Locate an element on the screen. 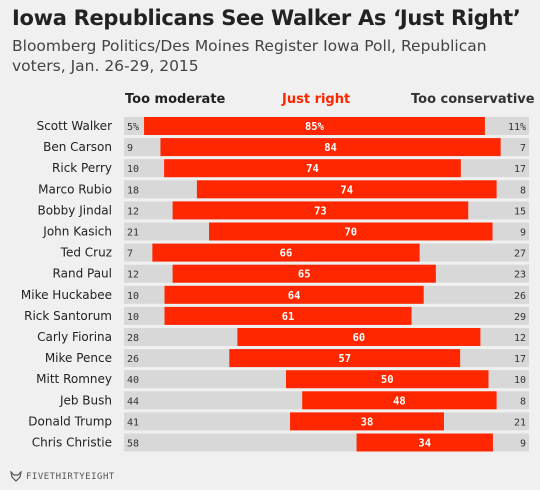  candidate-label: Rand Paul is located at coordinates (82, 274).